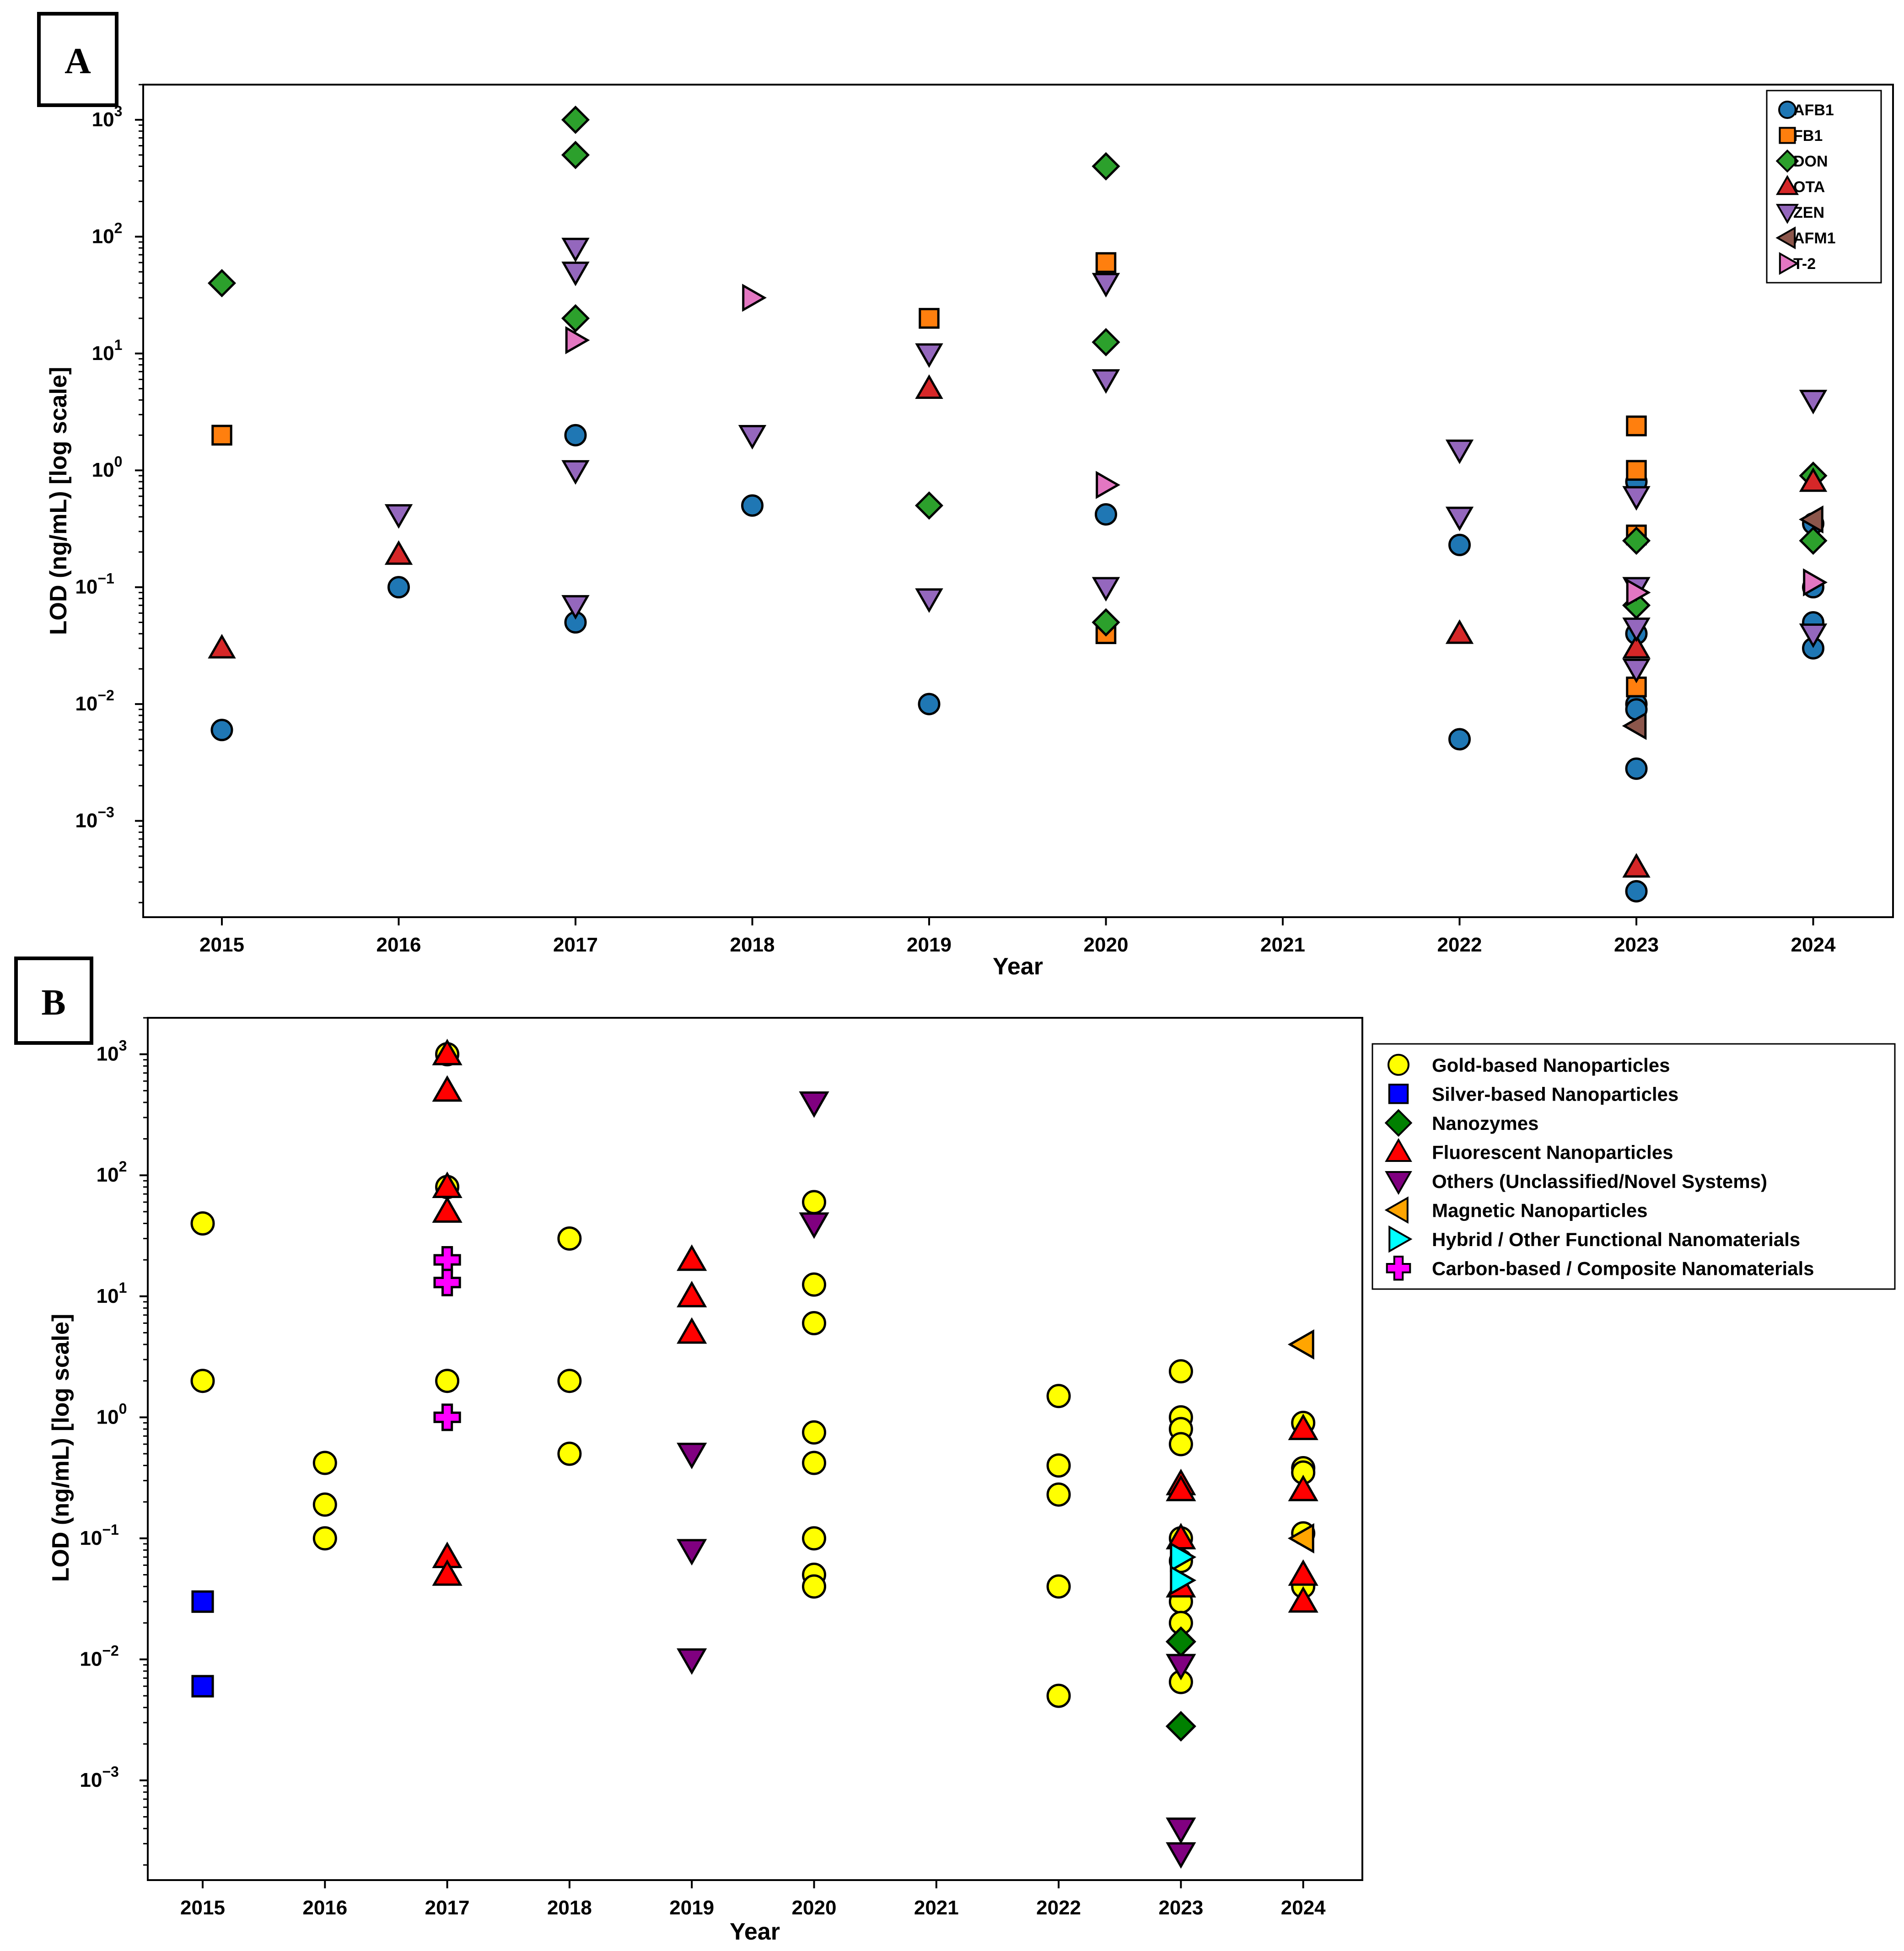  What do you see at coordinates (1814, 239) in the screenshot?
I see `legend-label: AFM1` at bounding box center [1814, 239].